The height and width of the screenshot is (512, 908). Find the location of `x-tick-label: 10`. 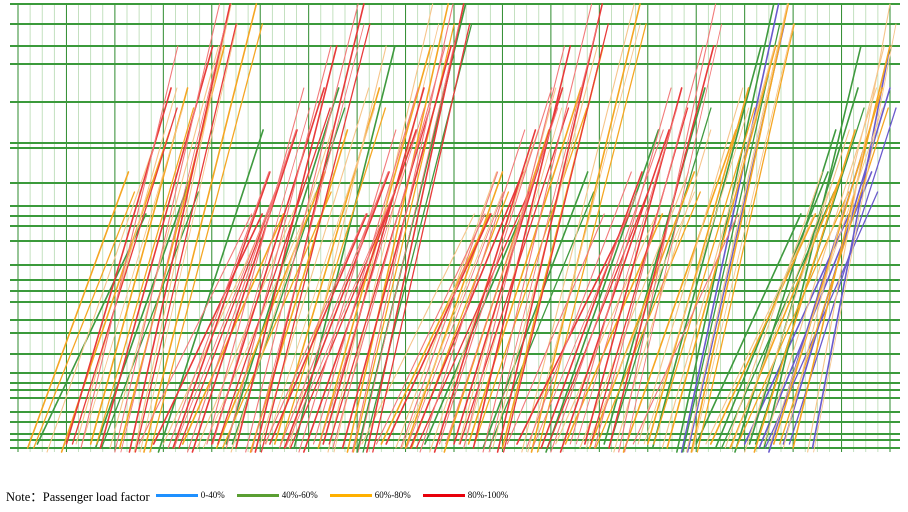

x-tick-label: 10 is located at coordinates (212, 459).